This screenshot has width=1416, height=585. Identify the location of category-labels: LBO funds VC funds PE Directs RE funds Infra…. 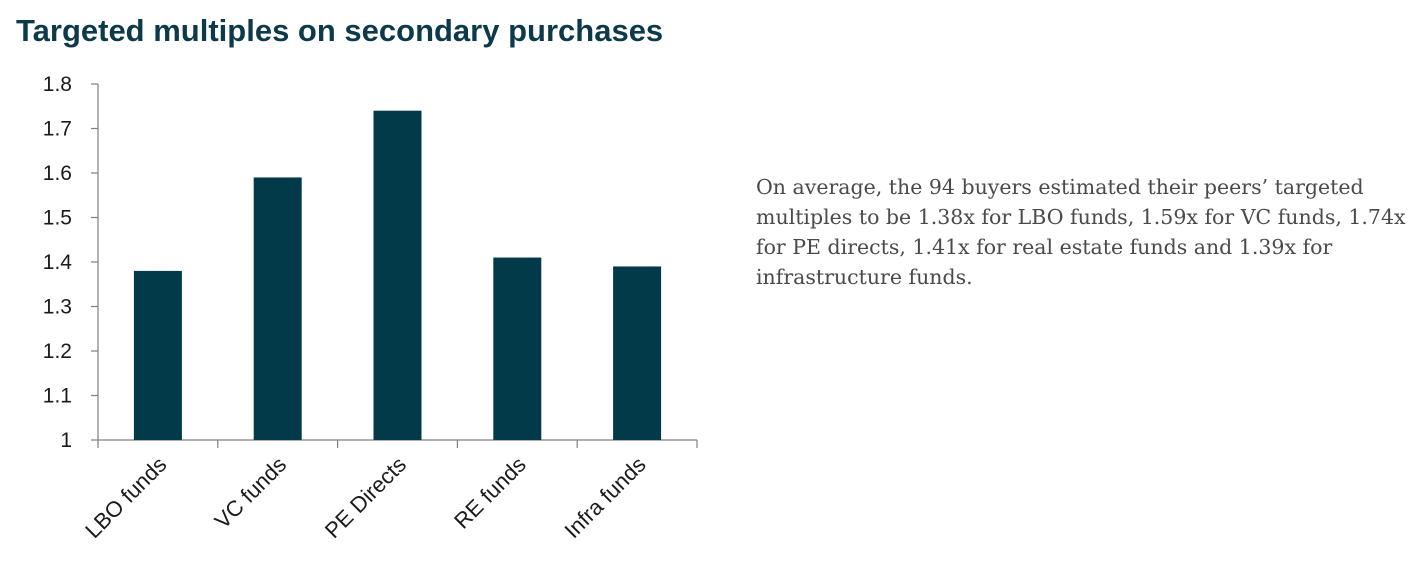
(365, 497).